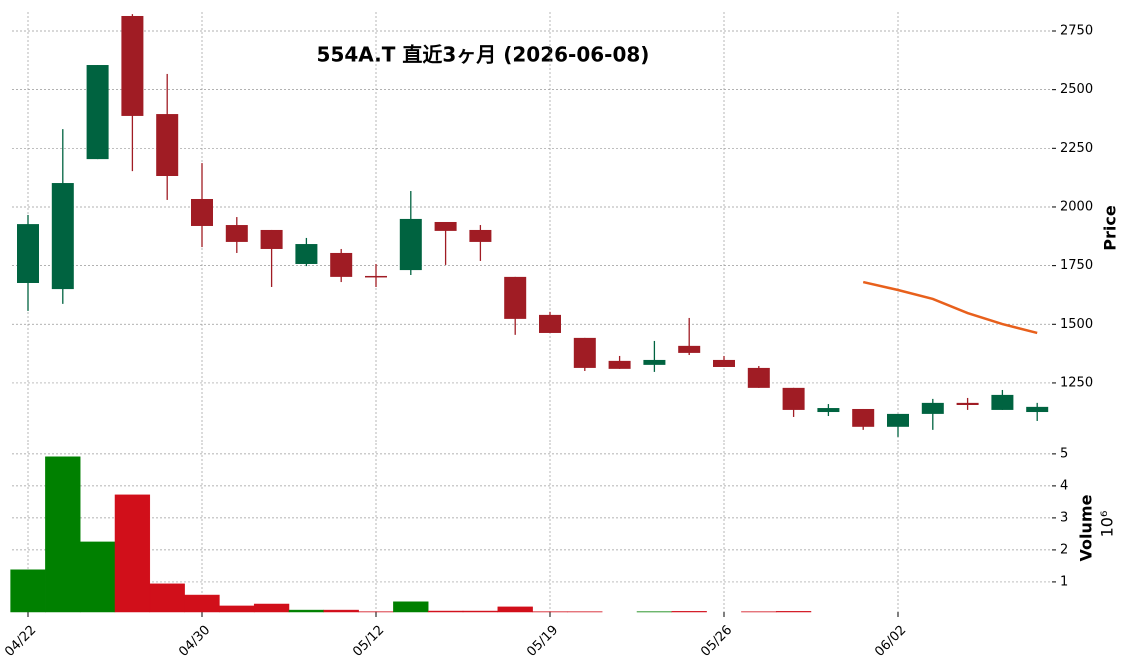 The image size is (1129, 670). Describe the element at coordinates (194, 641) in the screenshot. I see `x-tick-label: 04/30` at that location.